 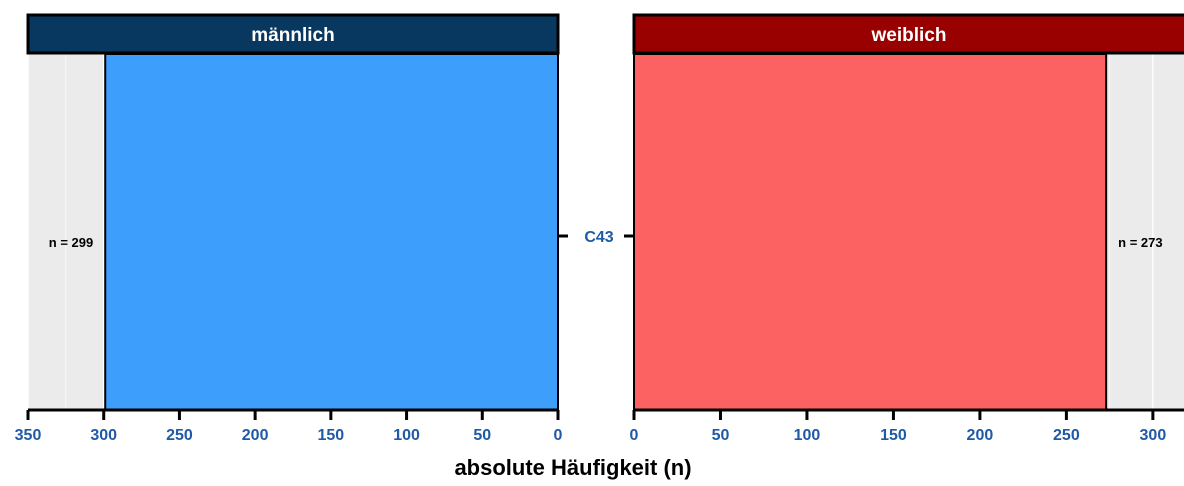 I want to click on strip-label-female: weiblich, so click(x=909, y=35).